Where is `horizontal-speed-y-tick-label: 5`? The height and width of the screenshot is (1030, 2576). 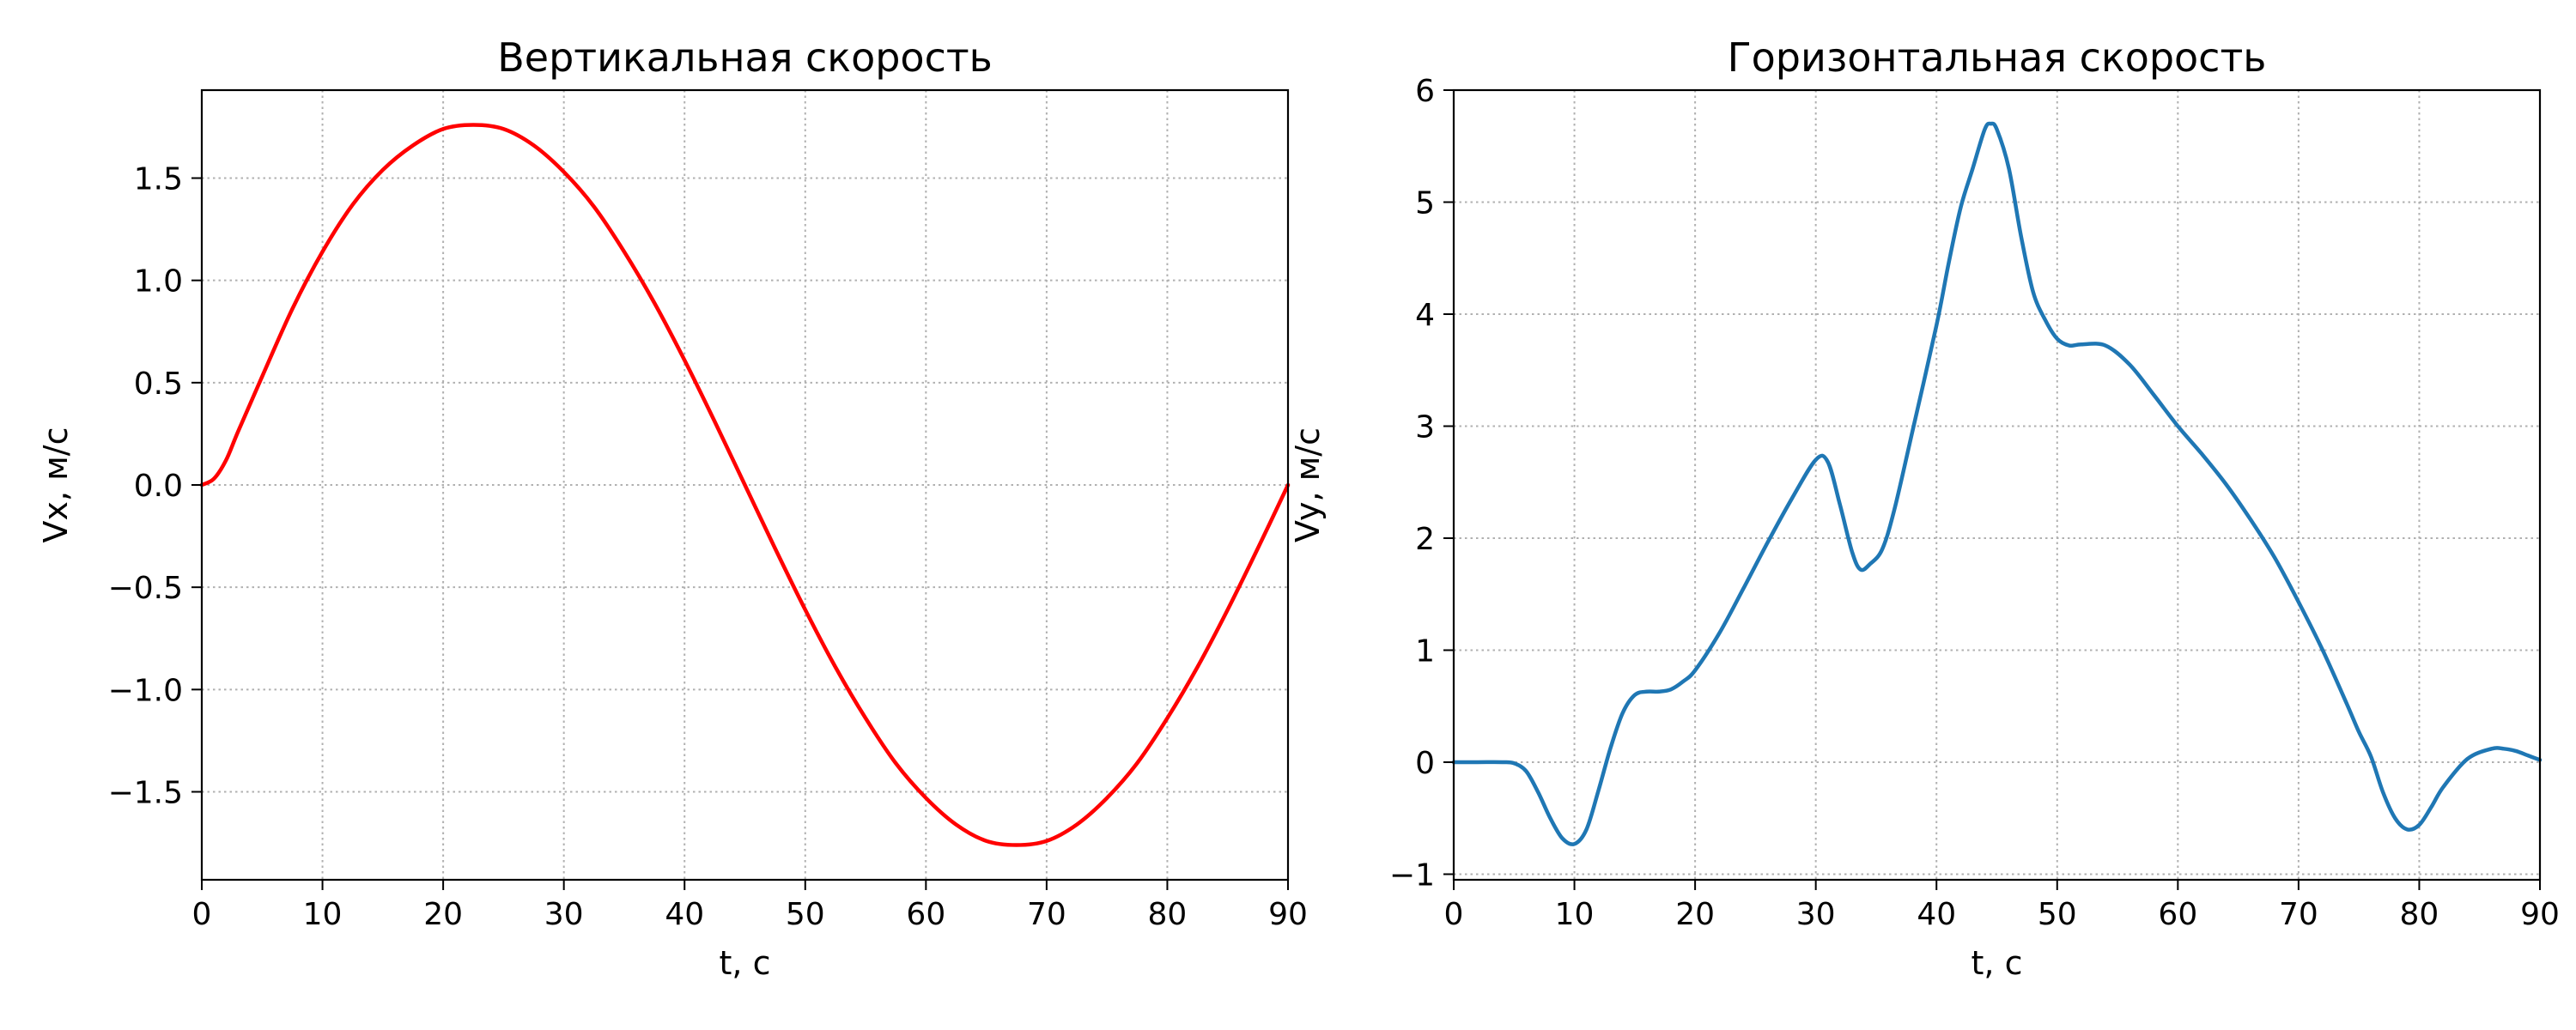
horizontal-speed-y-tick-label: 5 is located at coordinates (1425, 203).